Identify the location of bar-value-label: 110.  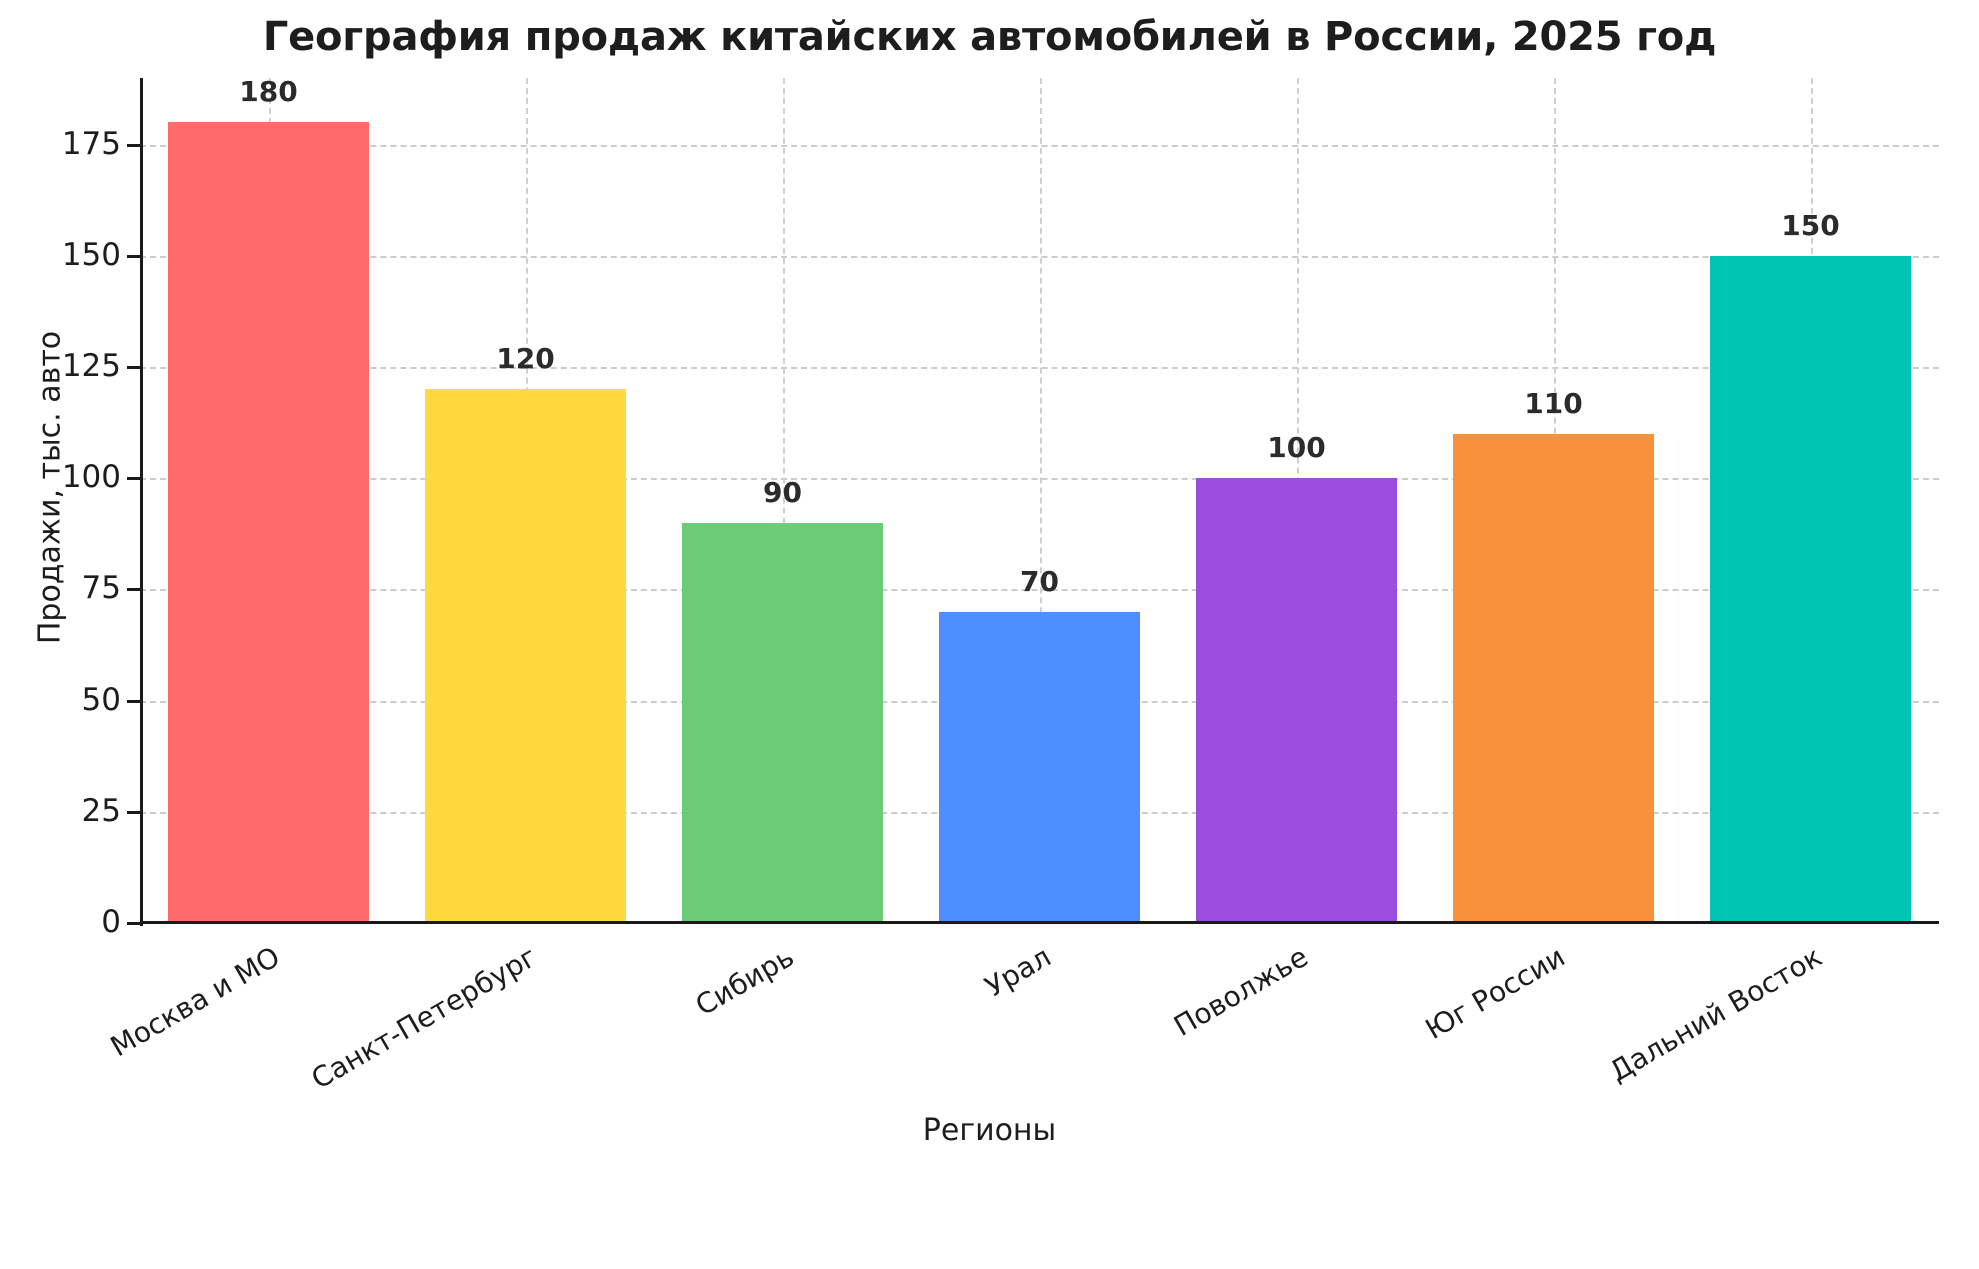
(1553, 403).